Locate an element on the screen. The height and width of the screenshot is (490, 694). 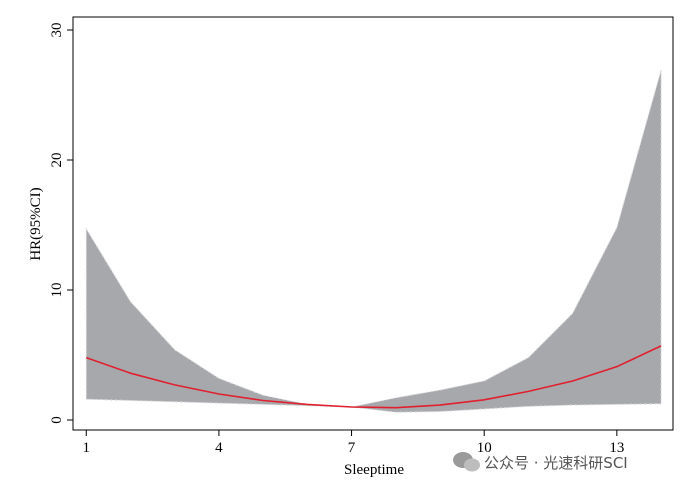
watermark: 公众号 · 光速科研SCI is located at coordinates (540, 462).